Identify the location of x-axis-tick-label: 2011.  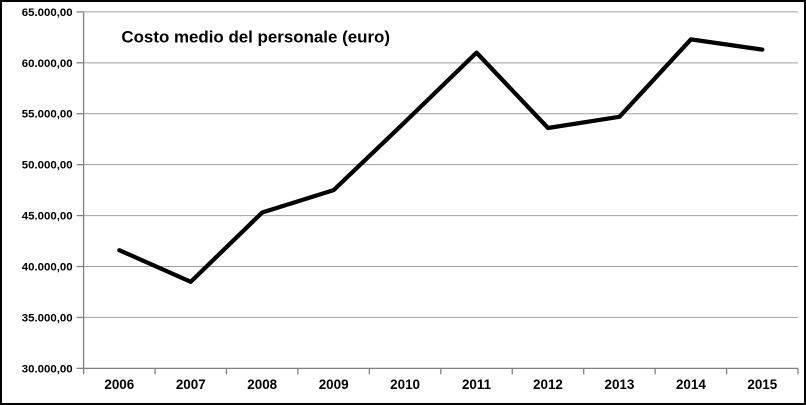
(477, 384).